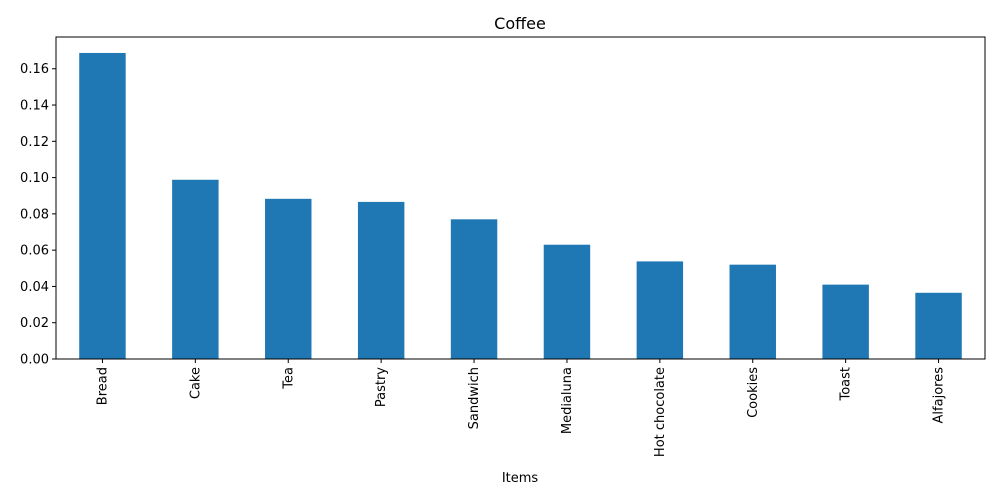  What do you see at coordinates (474, 289) in the screenshot?
I see `bar-sandwich` at bounding box center [474, 289].